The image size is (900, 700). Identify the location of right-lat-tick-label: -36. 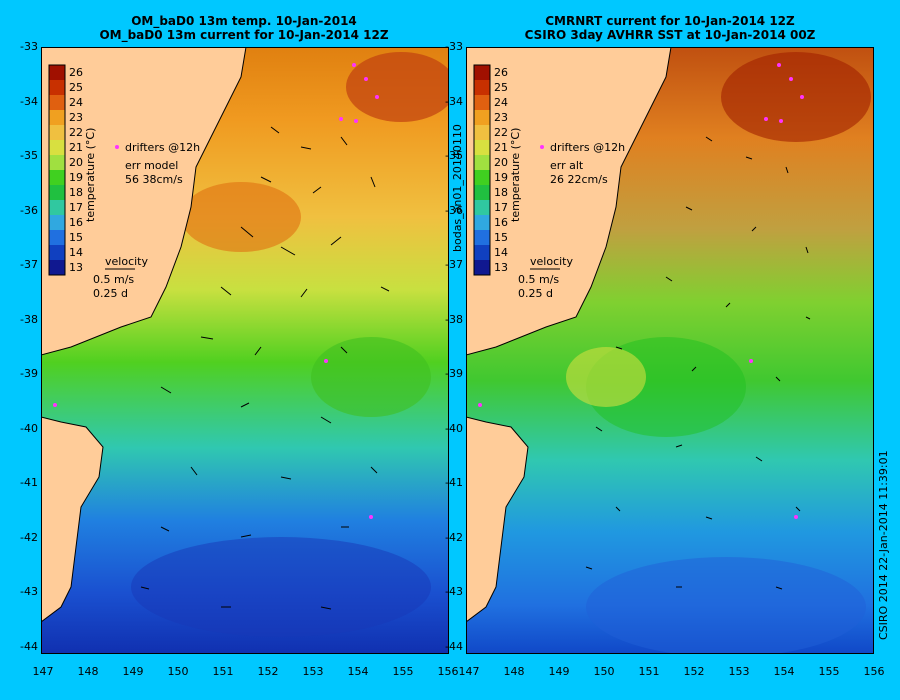
(454, 210).